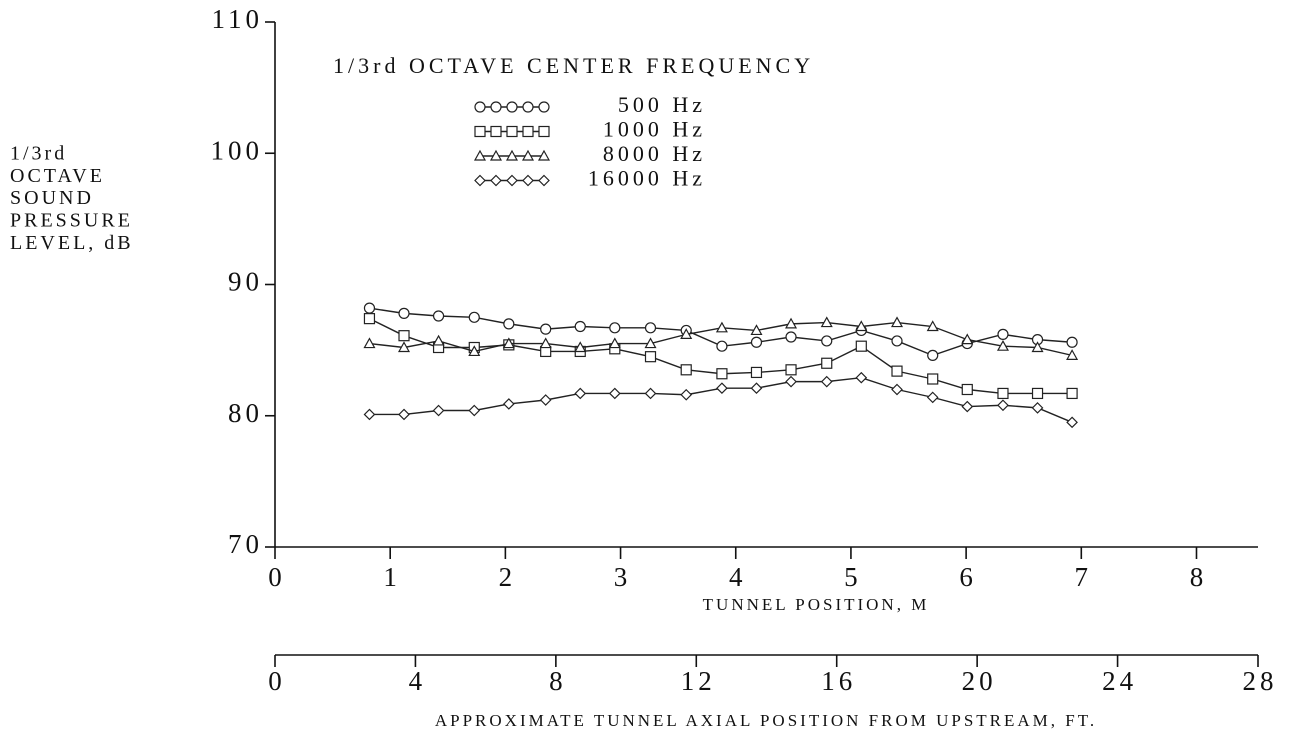 This screenshot has width=1300, height=735. I want to click on x-tick-label: 2, so click(508, 577).